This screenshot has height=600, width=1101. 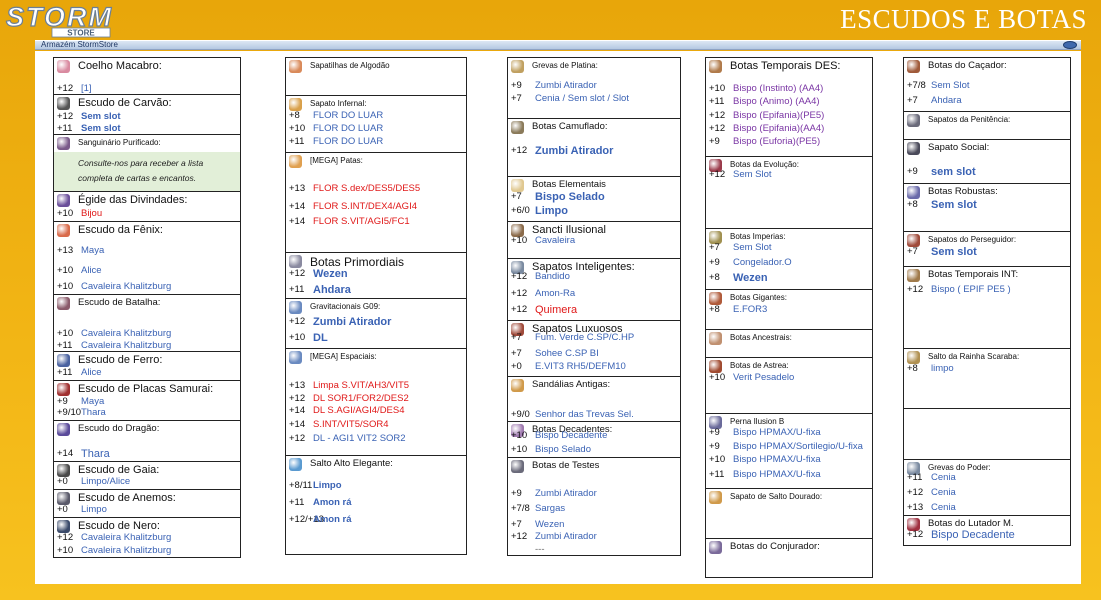 I want to click on refine-row: +10 Bispo Selado, so click(x=594, y=450).